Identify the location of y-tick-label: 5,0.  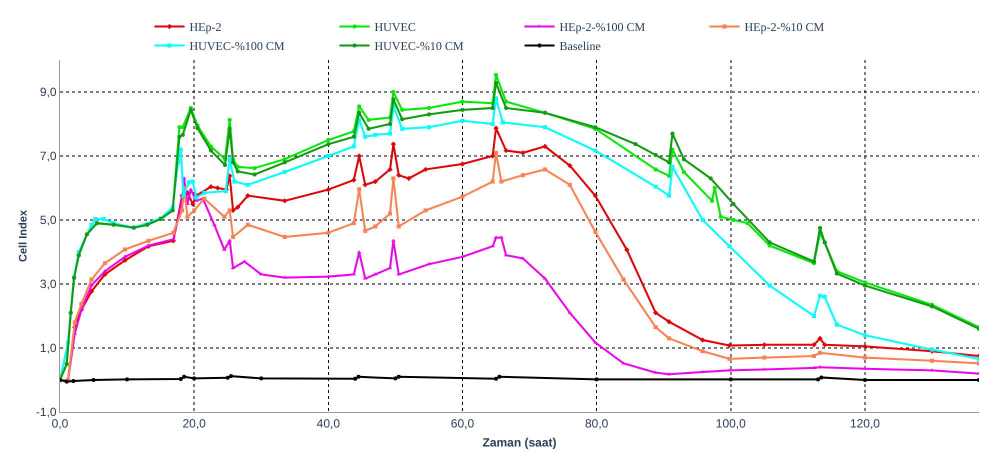
(48, 220).